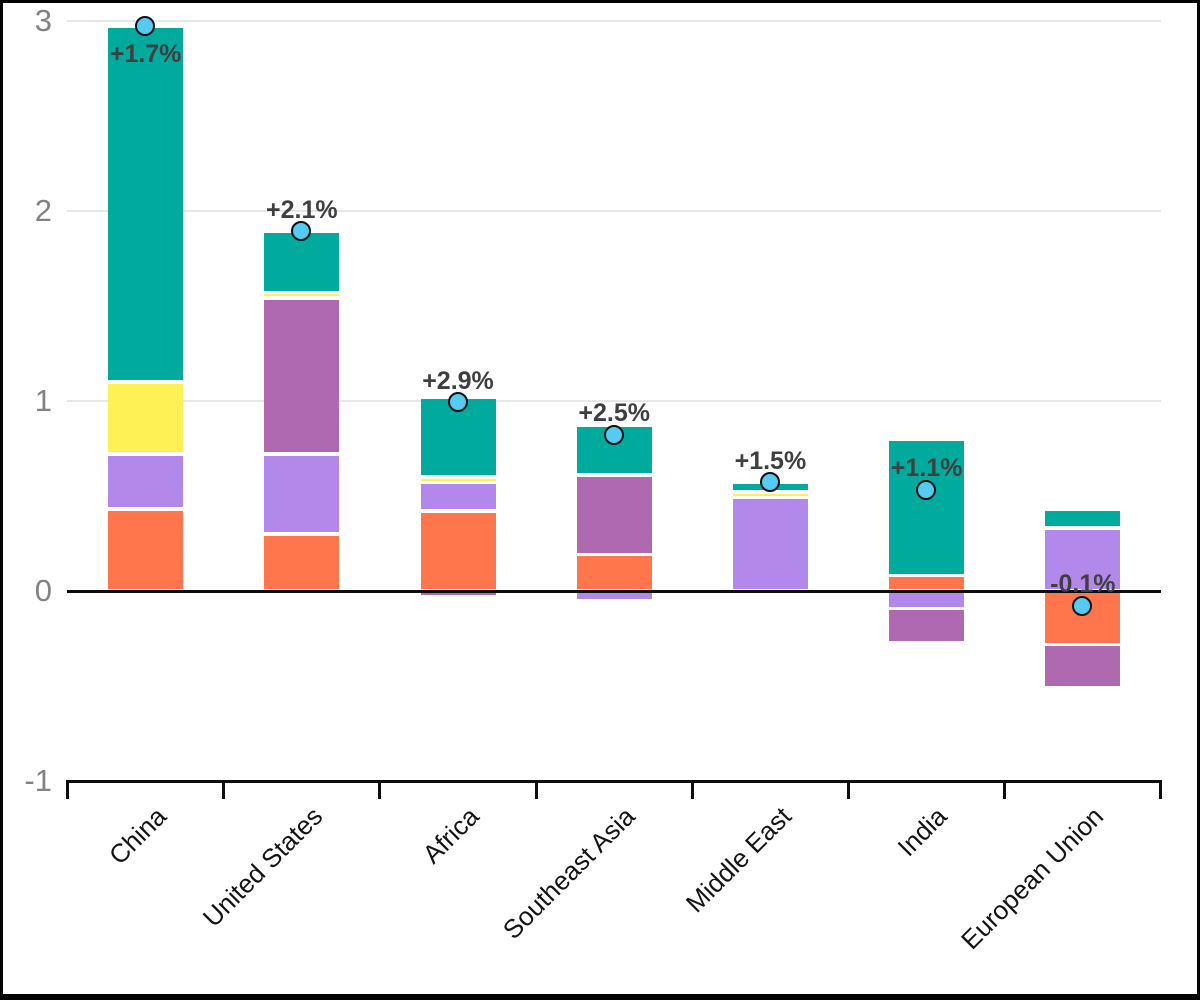 This screenshot has width=1200, height=1000. What do you see at coordinates (614, 781) in the screenshot?
I see `x-axis-line` at bounding box center [614, 781].